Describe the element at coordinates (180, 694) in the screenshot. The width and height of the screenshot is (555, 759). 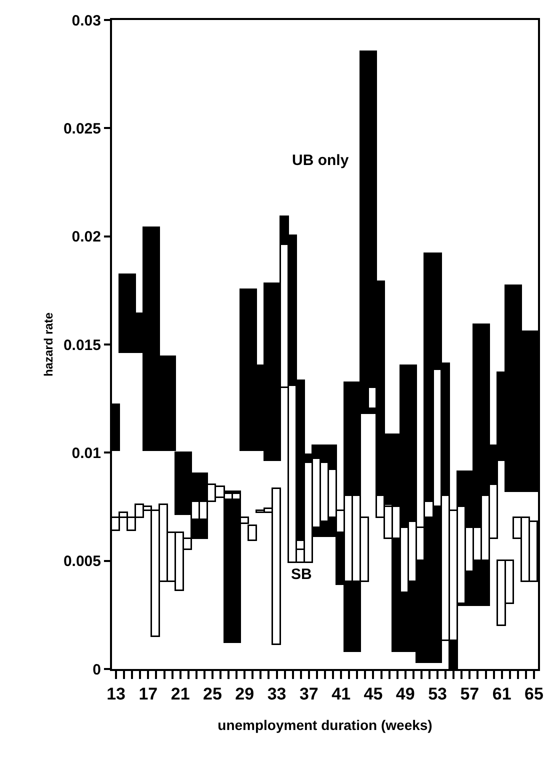
I see `x-tick-label: 21` at that location.